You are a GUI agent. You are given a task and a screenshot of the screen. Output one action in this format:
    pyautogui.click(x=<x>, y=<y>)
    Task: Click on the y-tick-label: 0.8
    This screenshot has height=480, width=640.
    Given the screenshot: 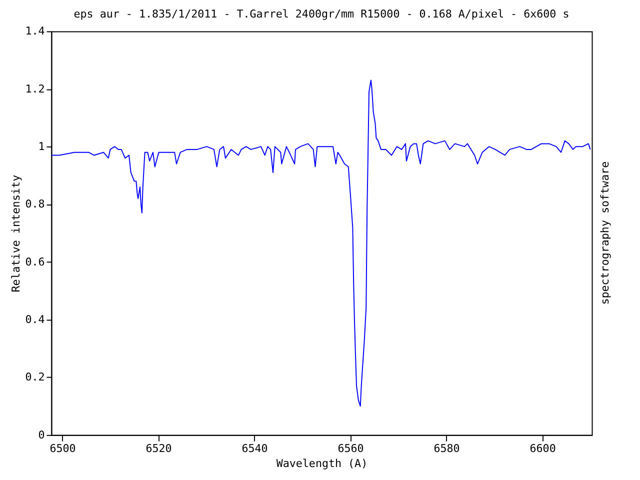 What is the action you would take?
    pyautogui.click(x=35, y=204)
    